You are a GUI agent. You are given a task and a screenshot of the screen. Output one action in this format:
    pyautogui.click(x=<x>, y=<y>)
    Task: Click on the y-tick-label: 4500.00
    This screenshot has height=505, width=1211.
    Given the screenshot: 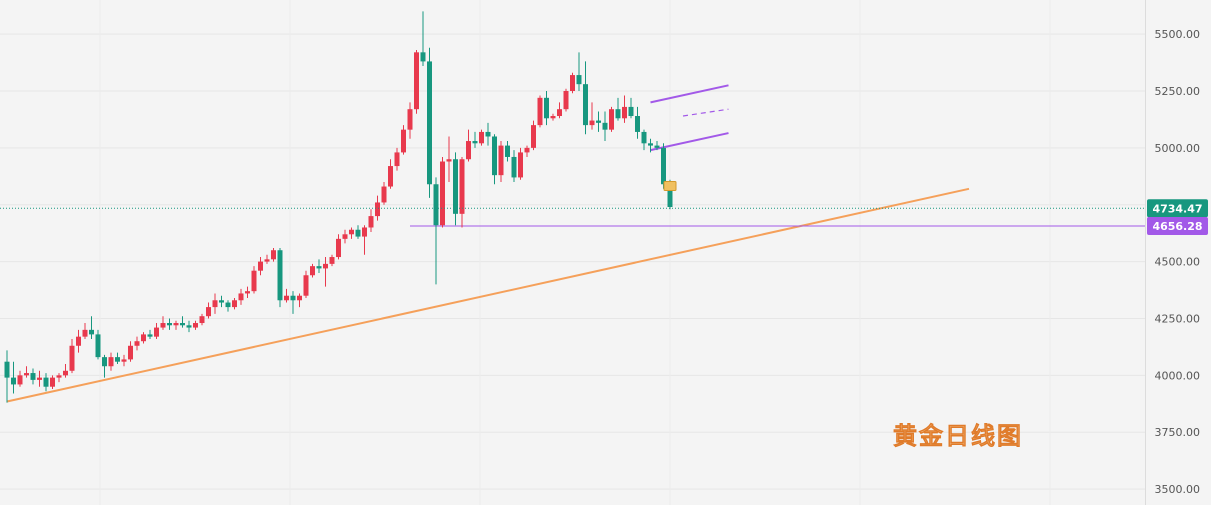 What is the action you would take?
    pyautogui.click(x=1178, y=262)
    